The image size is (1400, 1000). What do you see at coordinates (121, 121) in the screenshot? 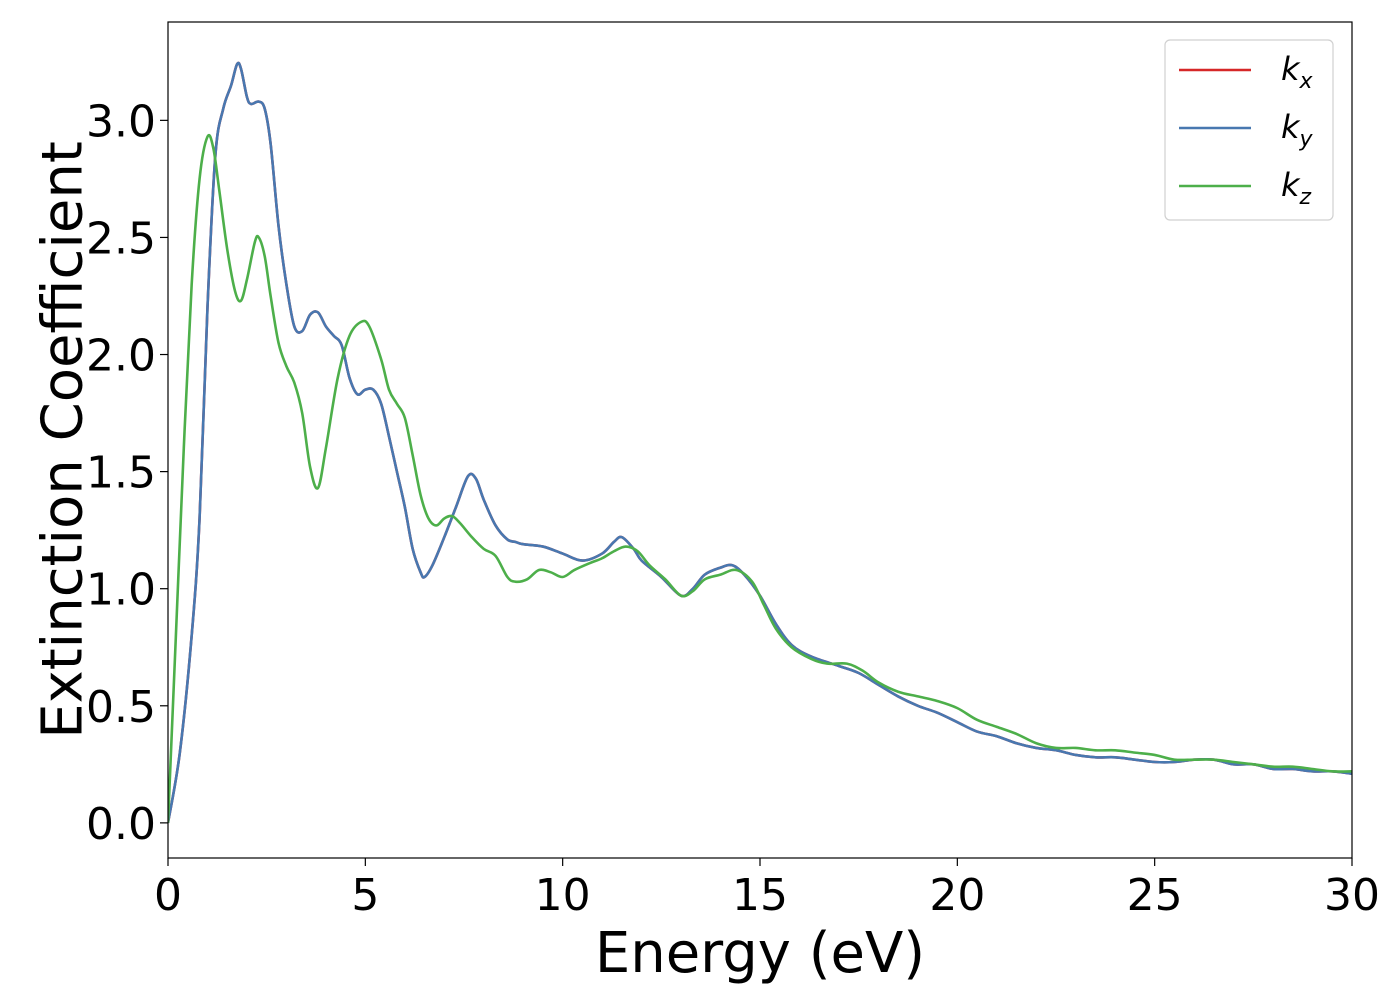
I see `y-tick-label: 3.0` at bounding box center [121, 121].